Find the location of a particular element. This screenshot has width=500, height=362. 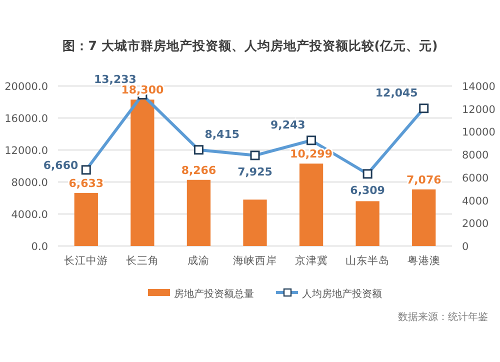

y-tick-label: 20000.0 is located at coordinates (26, 87).